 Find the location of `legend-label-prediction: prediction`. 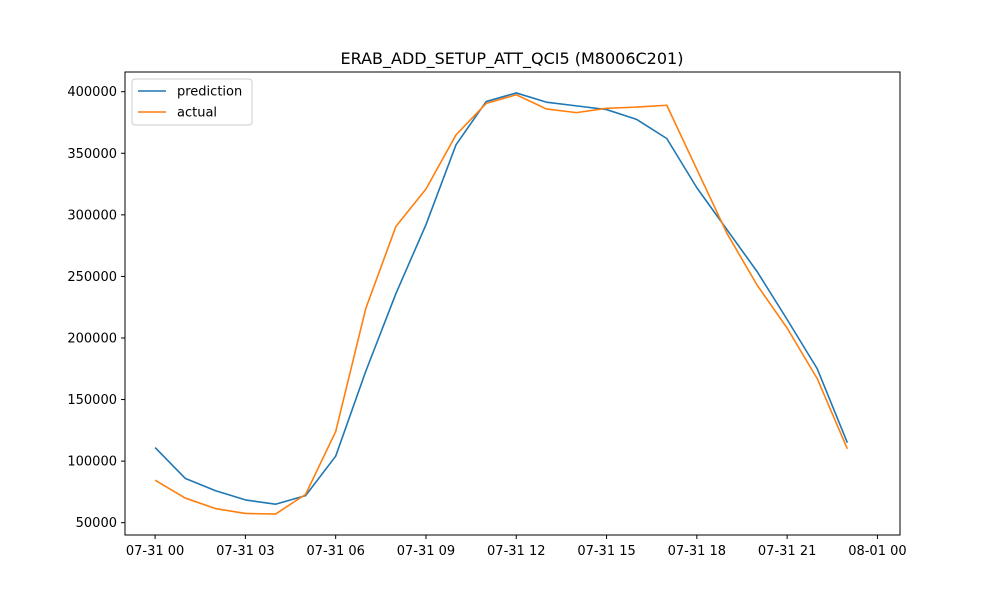

legend-label-prediction: prediction is located at coordinates (209, 92).